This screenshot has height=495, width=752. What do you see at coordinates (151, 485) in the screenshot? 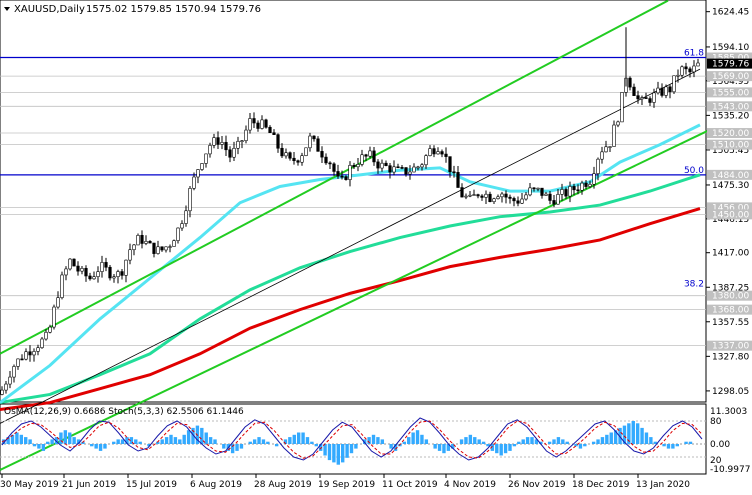
I see `time-tick-label: 15 Jul 2019` at bounding box center [151, 485].